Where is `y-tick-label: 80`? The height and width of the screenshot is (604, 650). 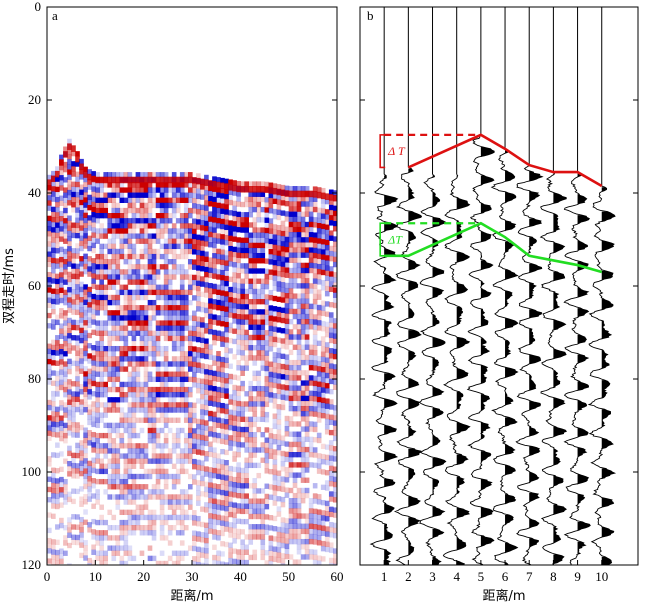 y-tick-label: 80 is located at coordinates (34, 378).